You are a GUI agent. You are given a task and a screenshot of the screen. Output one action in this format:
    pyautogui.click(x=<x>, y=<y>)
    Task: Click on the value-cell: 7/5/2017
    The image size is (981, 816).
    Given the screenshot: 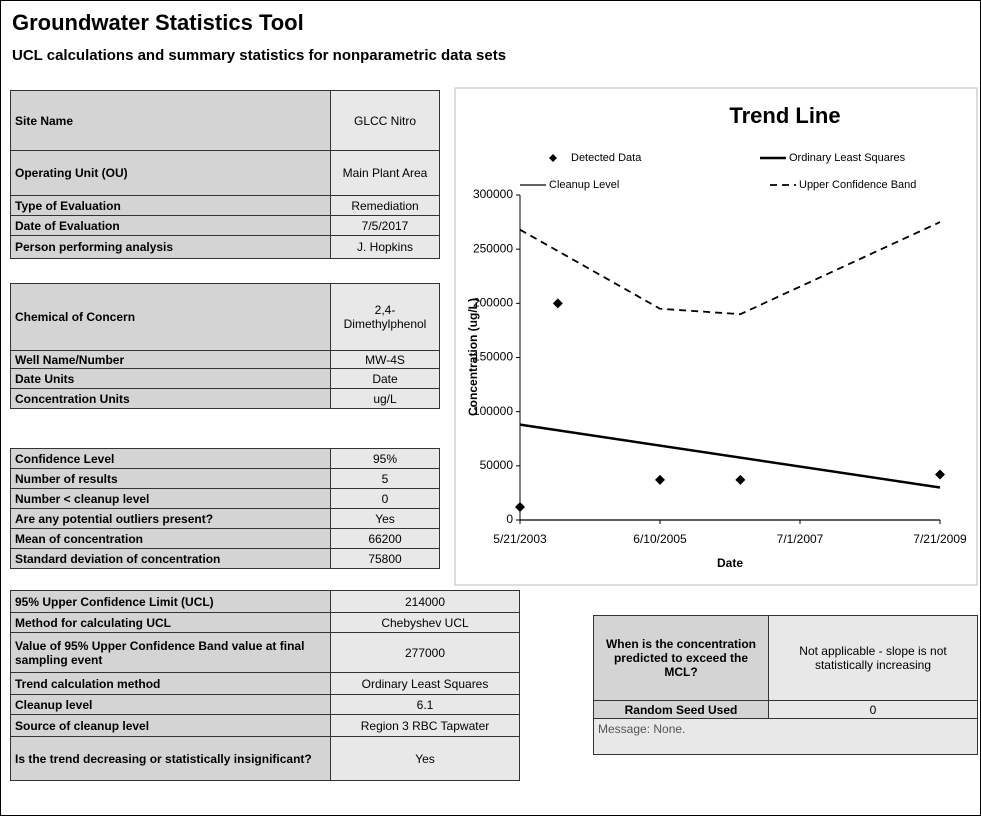 What is the action you would take?
    pyautogui.click(x=385, y=225)
    